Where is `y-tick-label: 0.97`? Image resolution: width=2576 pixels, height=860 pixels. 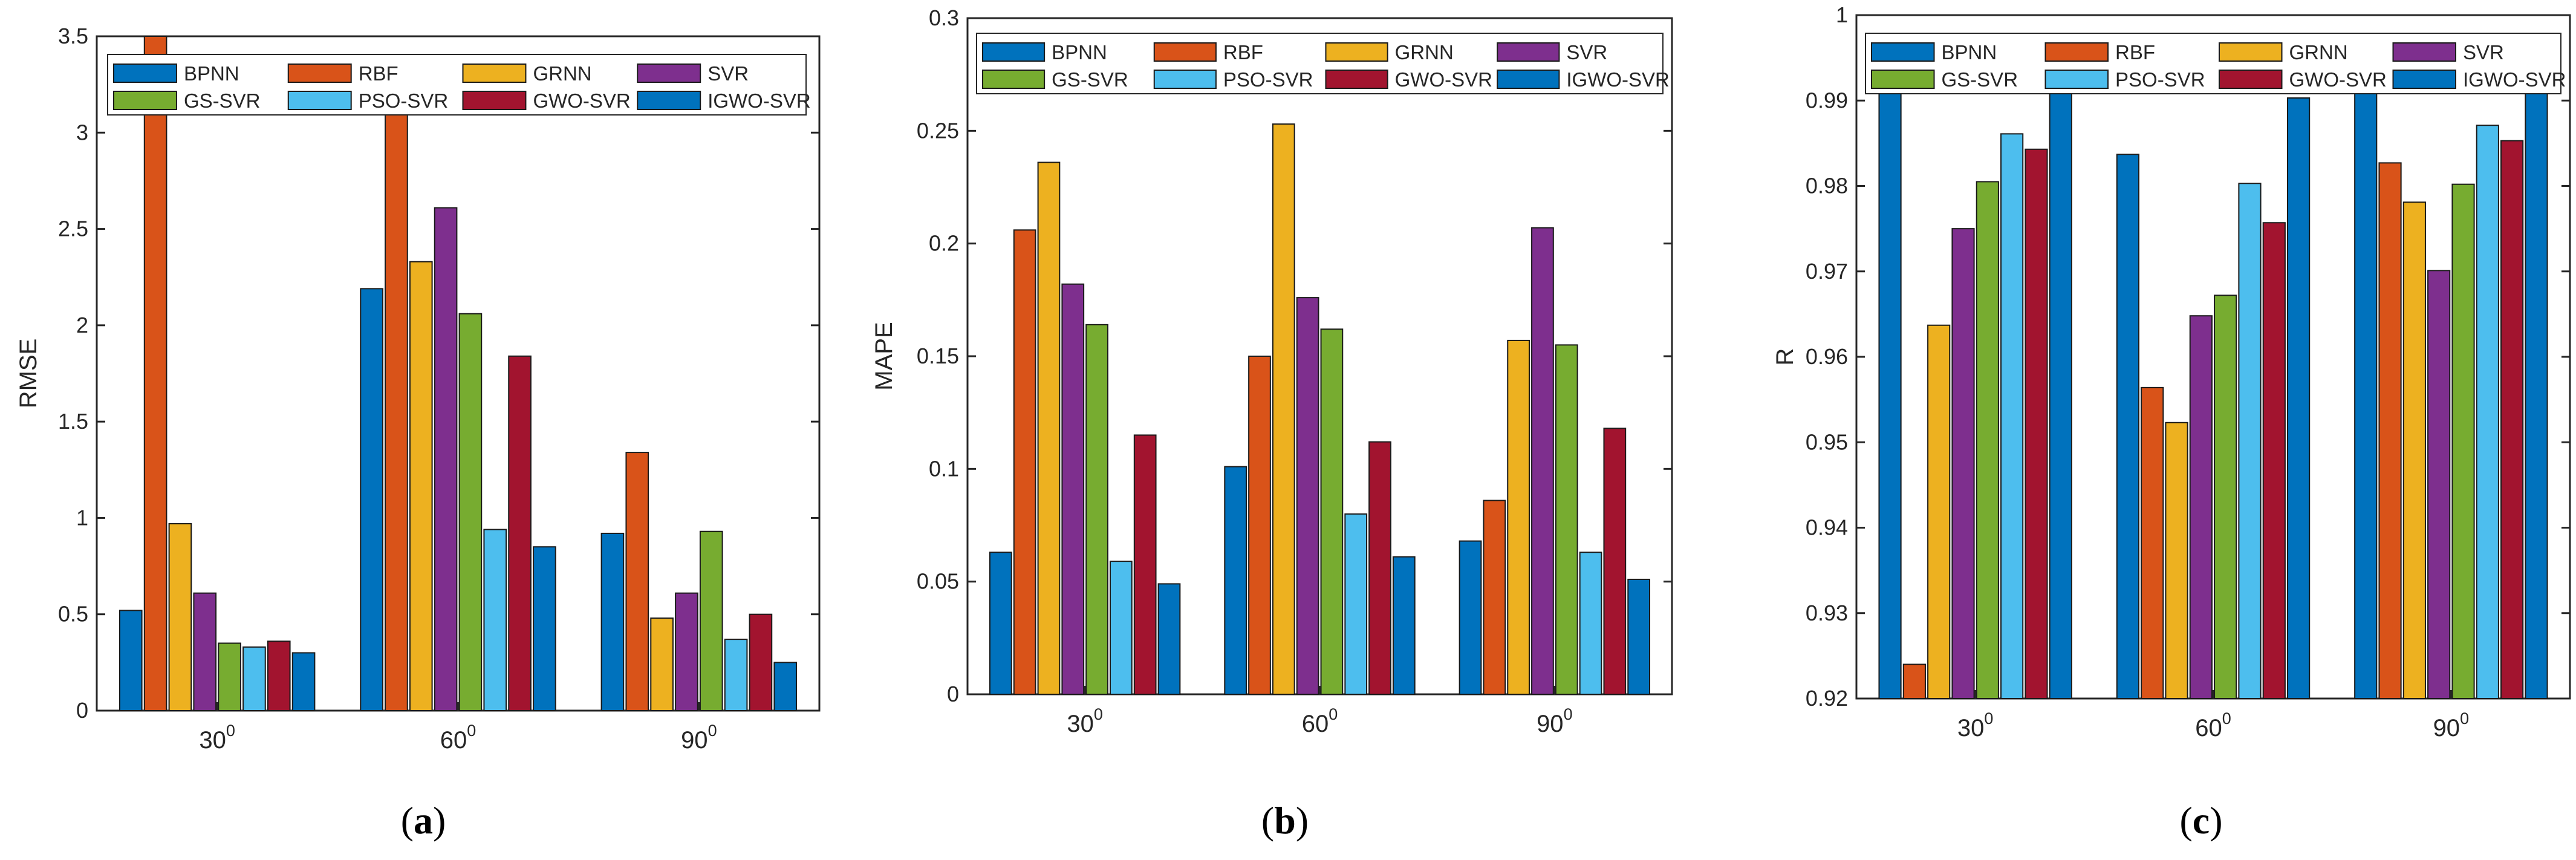 y-tick-label: 0.97 is located at coordinates (1827, 272).